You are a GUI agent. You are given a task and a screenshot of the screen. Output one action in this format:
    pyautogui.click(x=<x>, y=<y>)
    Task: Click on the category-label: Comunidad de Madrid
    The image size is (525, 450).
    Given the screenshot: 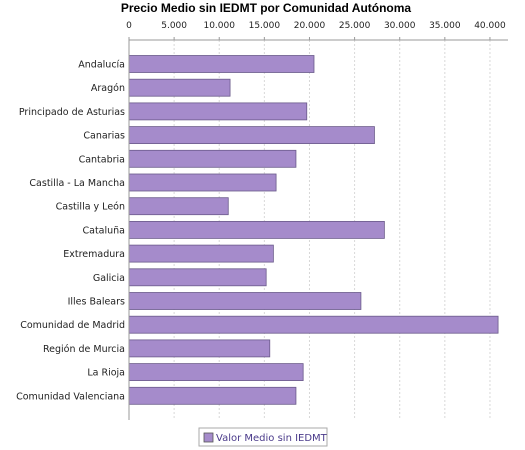 What is the action you would take?
    pyautogui.click(x=72, y=325)
    